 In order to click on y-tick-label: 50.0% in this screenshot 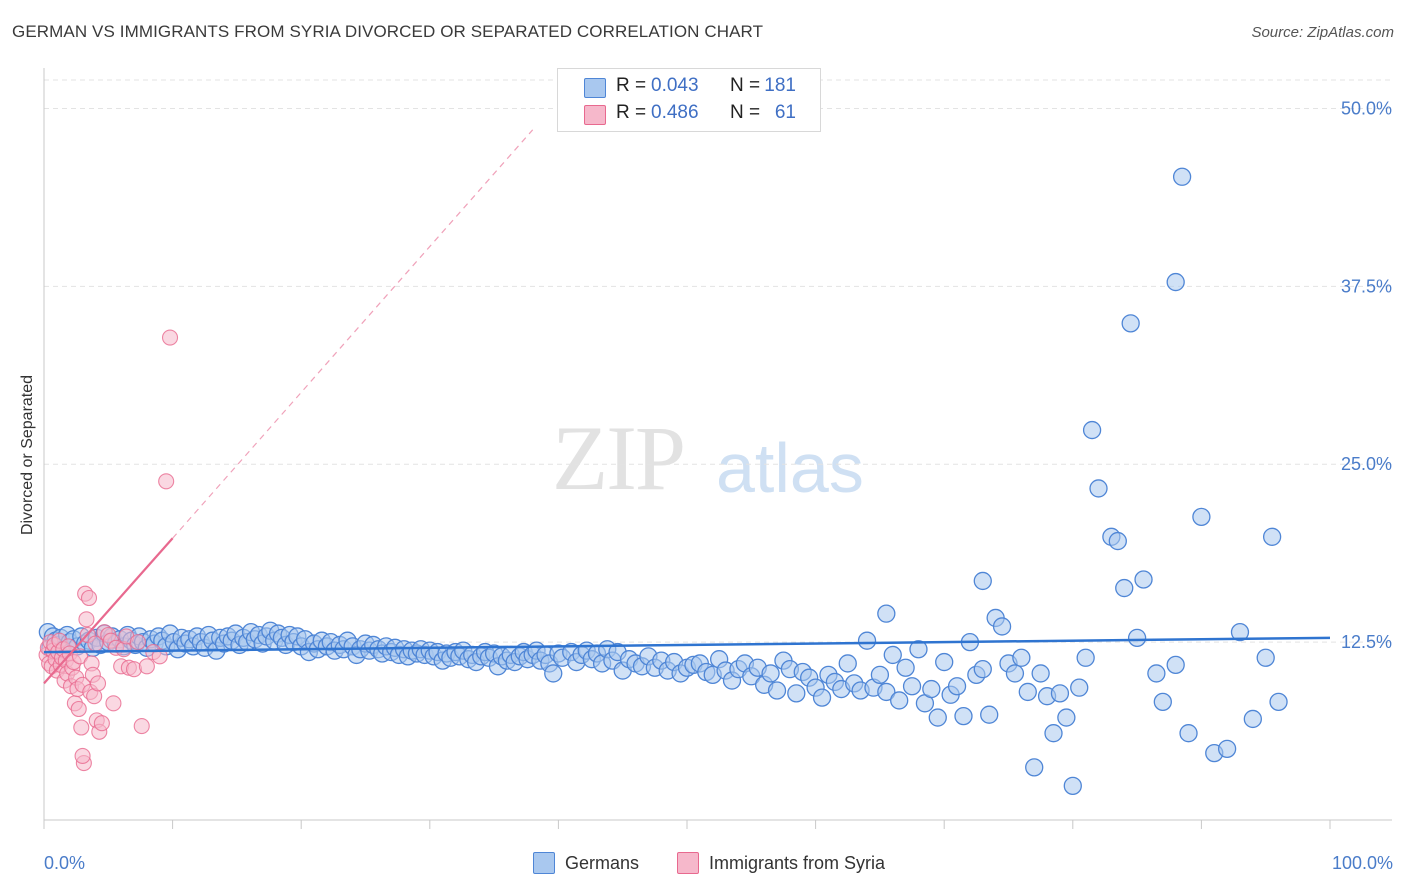, I will do `click(1366, 108)`.